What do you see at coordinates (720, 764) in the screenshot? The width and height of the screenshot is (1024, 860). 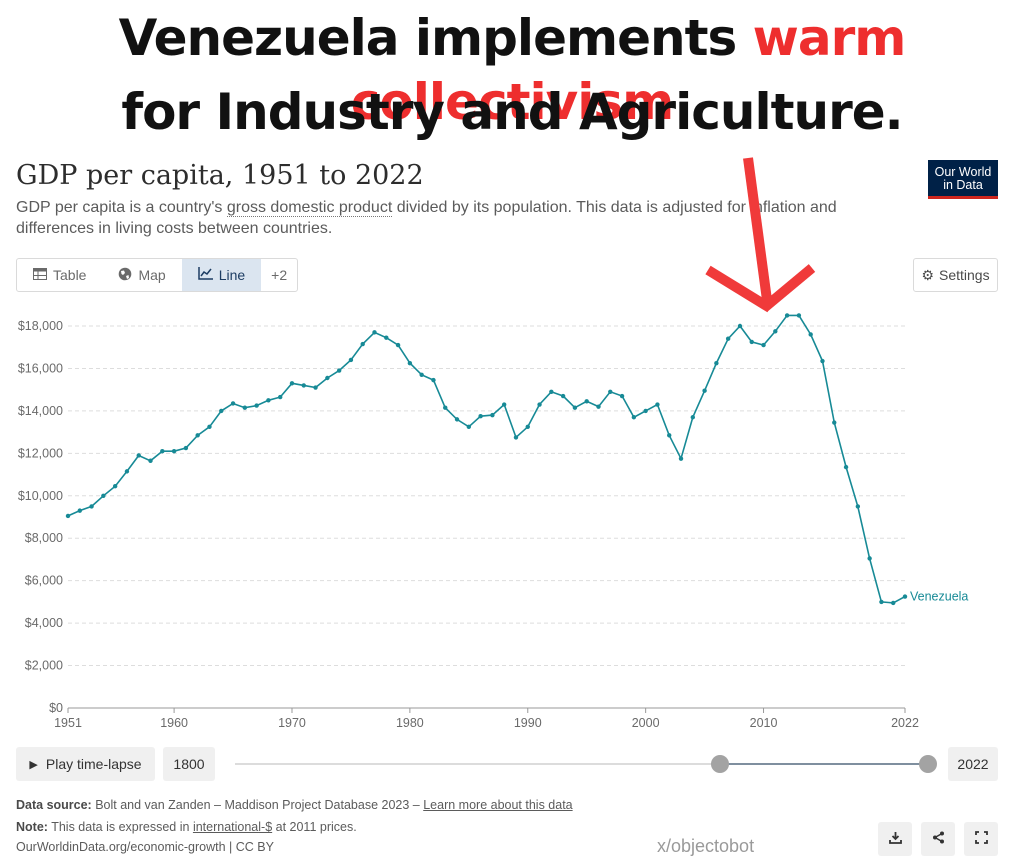 I see `timeline-start-handle` at bounding box center [720, 764].